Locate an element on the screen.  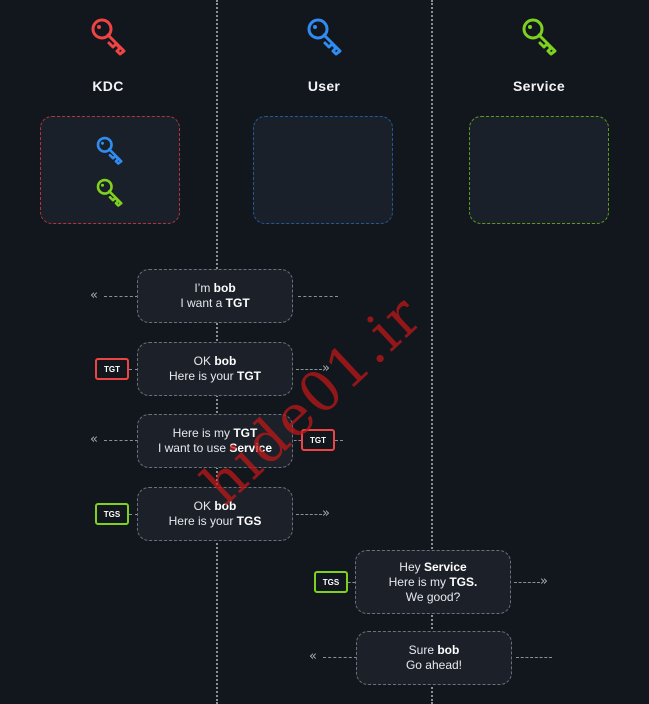
user-key-icon-in-kdc is located at coordinates (109, 150).